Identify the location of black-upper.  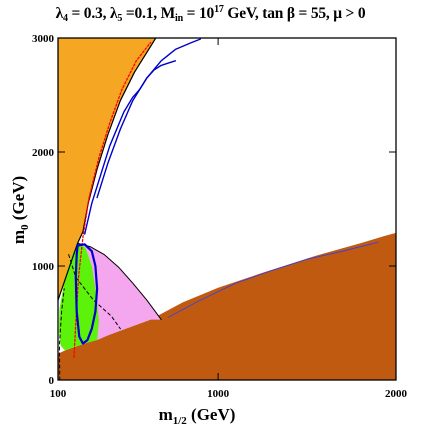
(119, 281).